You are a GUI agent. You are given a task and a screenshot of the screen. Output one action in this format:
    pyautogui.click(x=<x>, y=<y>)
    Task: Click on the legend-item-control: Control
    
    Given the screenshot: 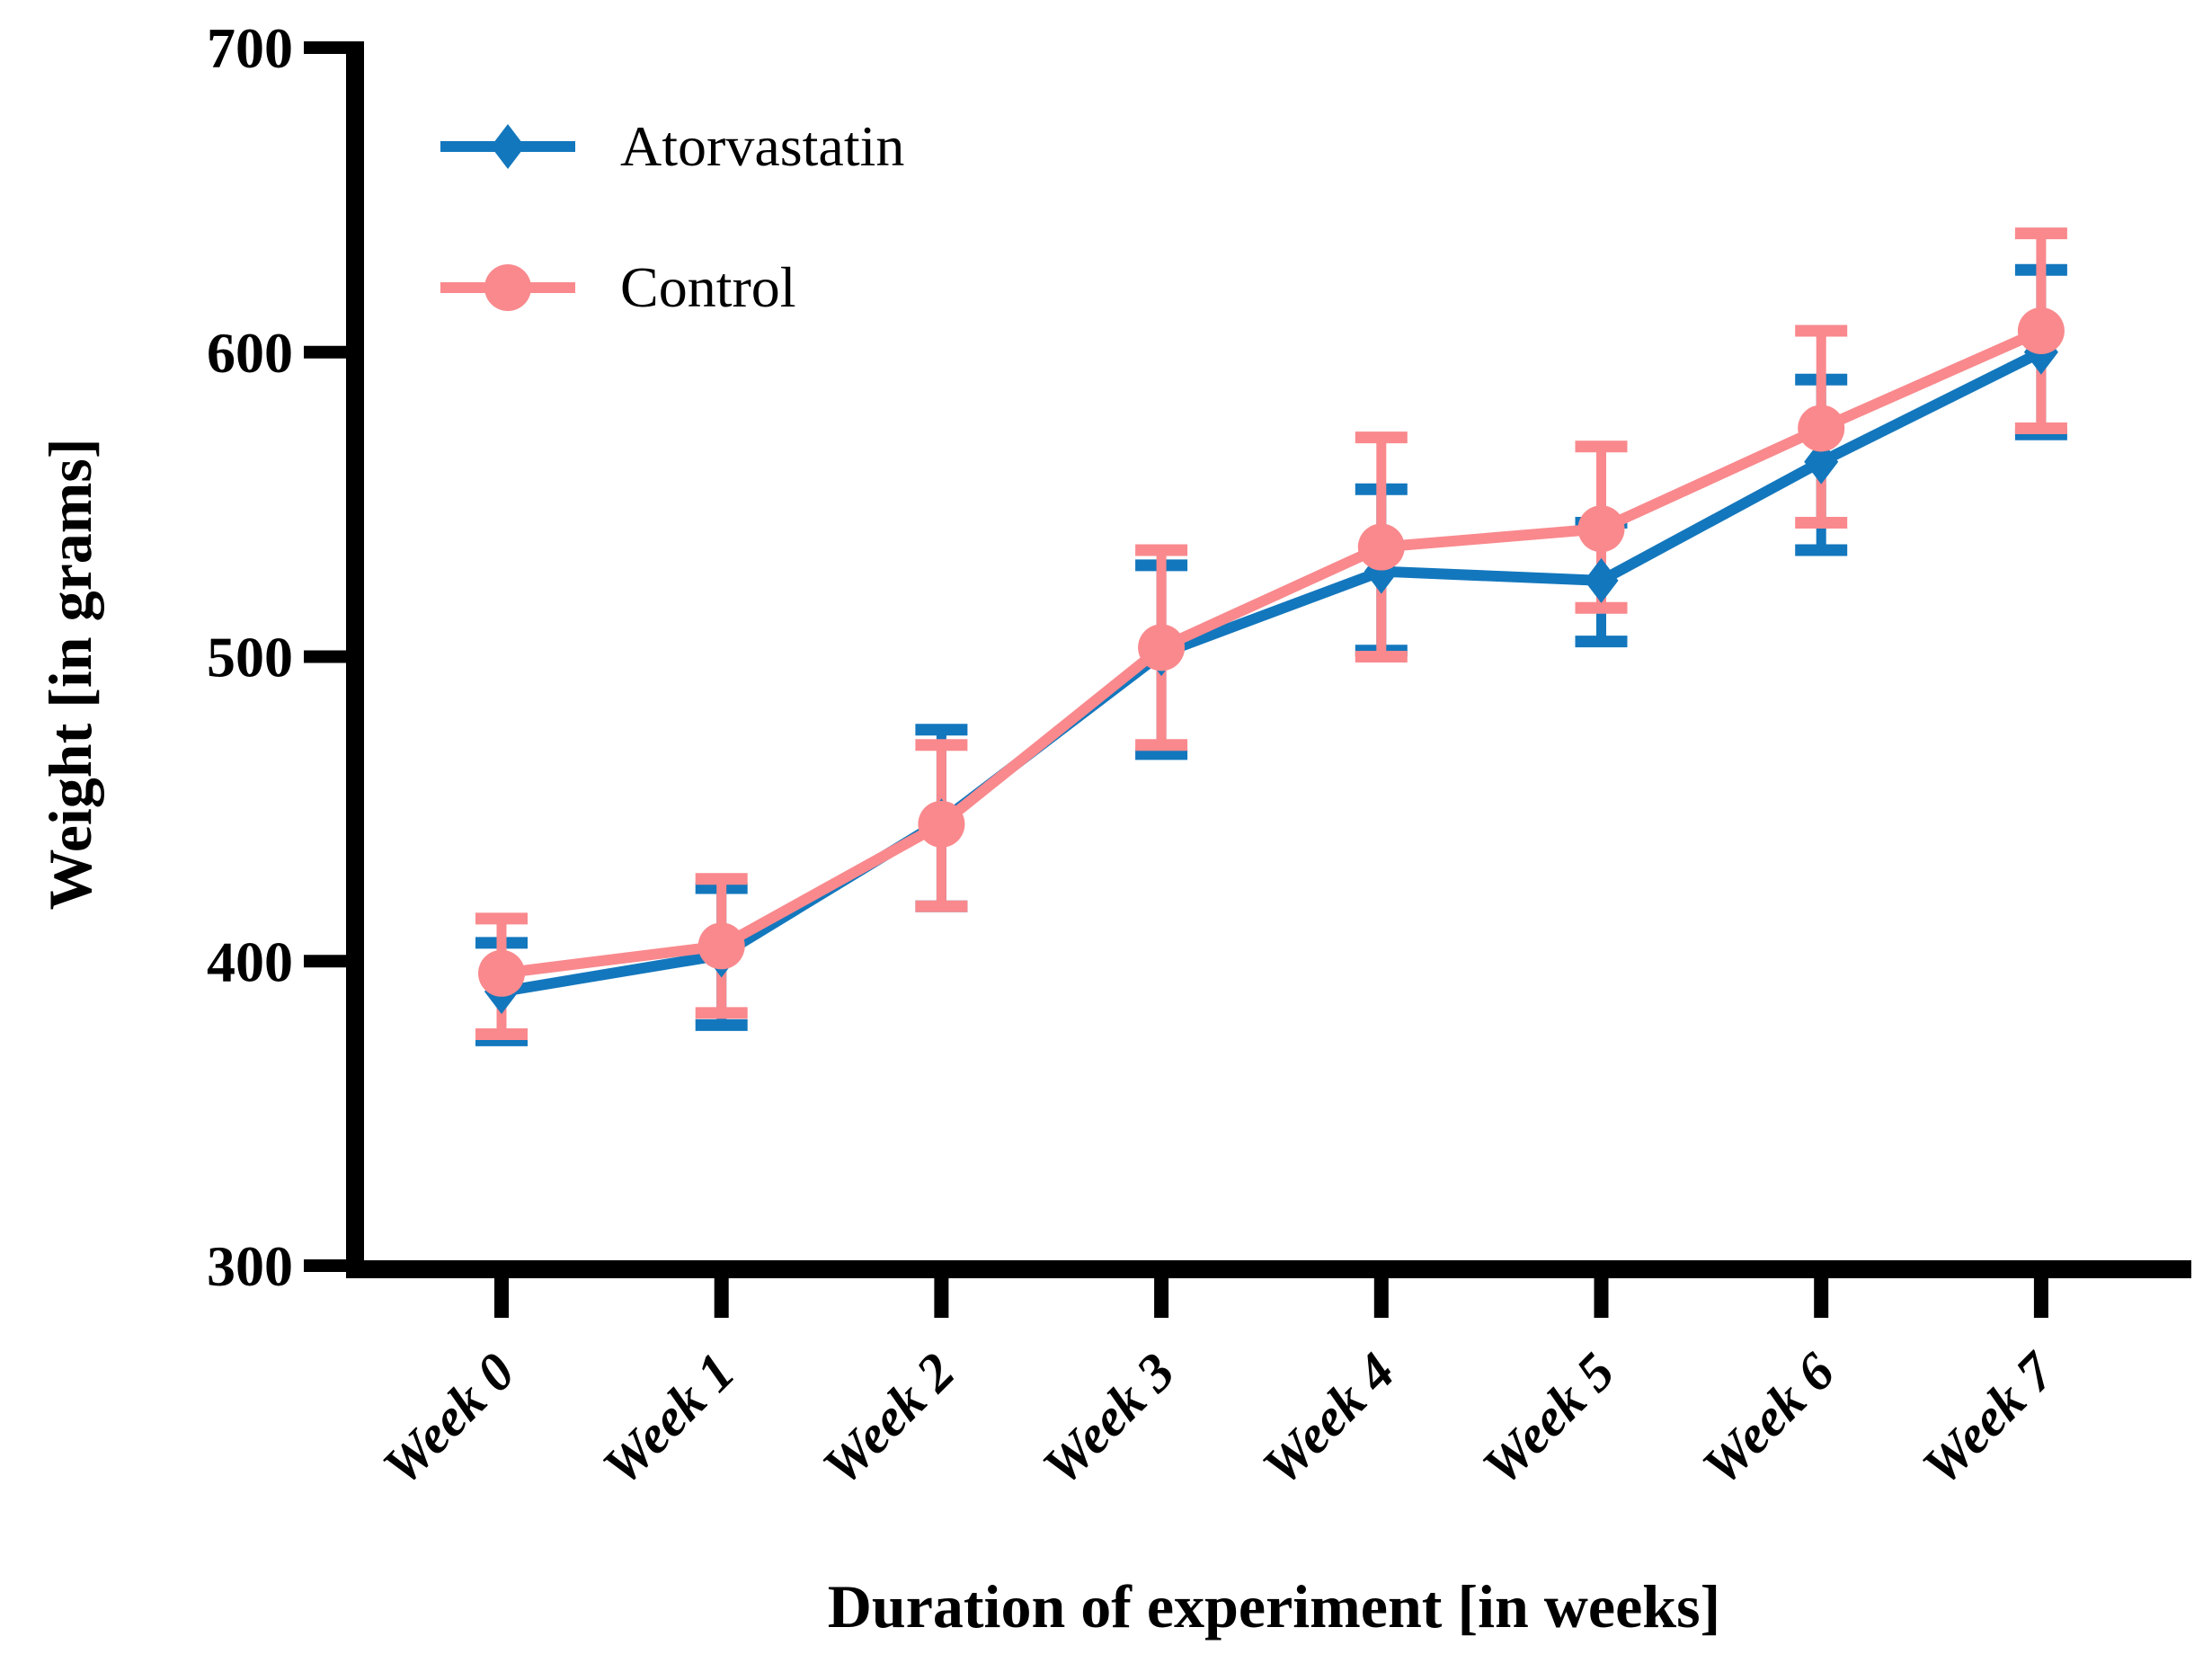 What is the action you would take?
    pyautogui.click(x=667, y=287)
    